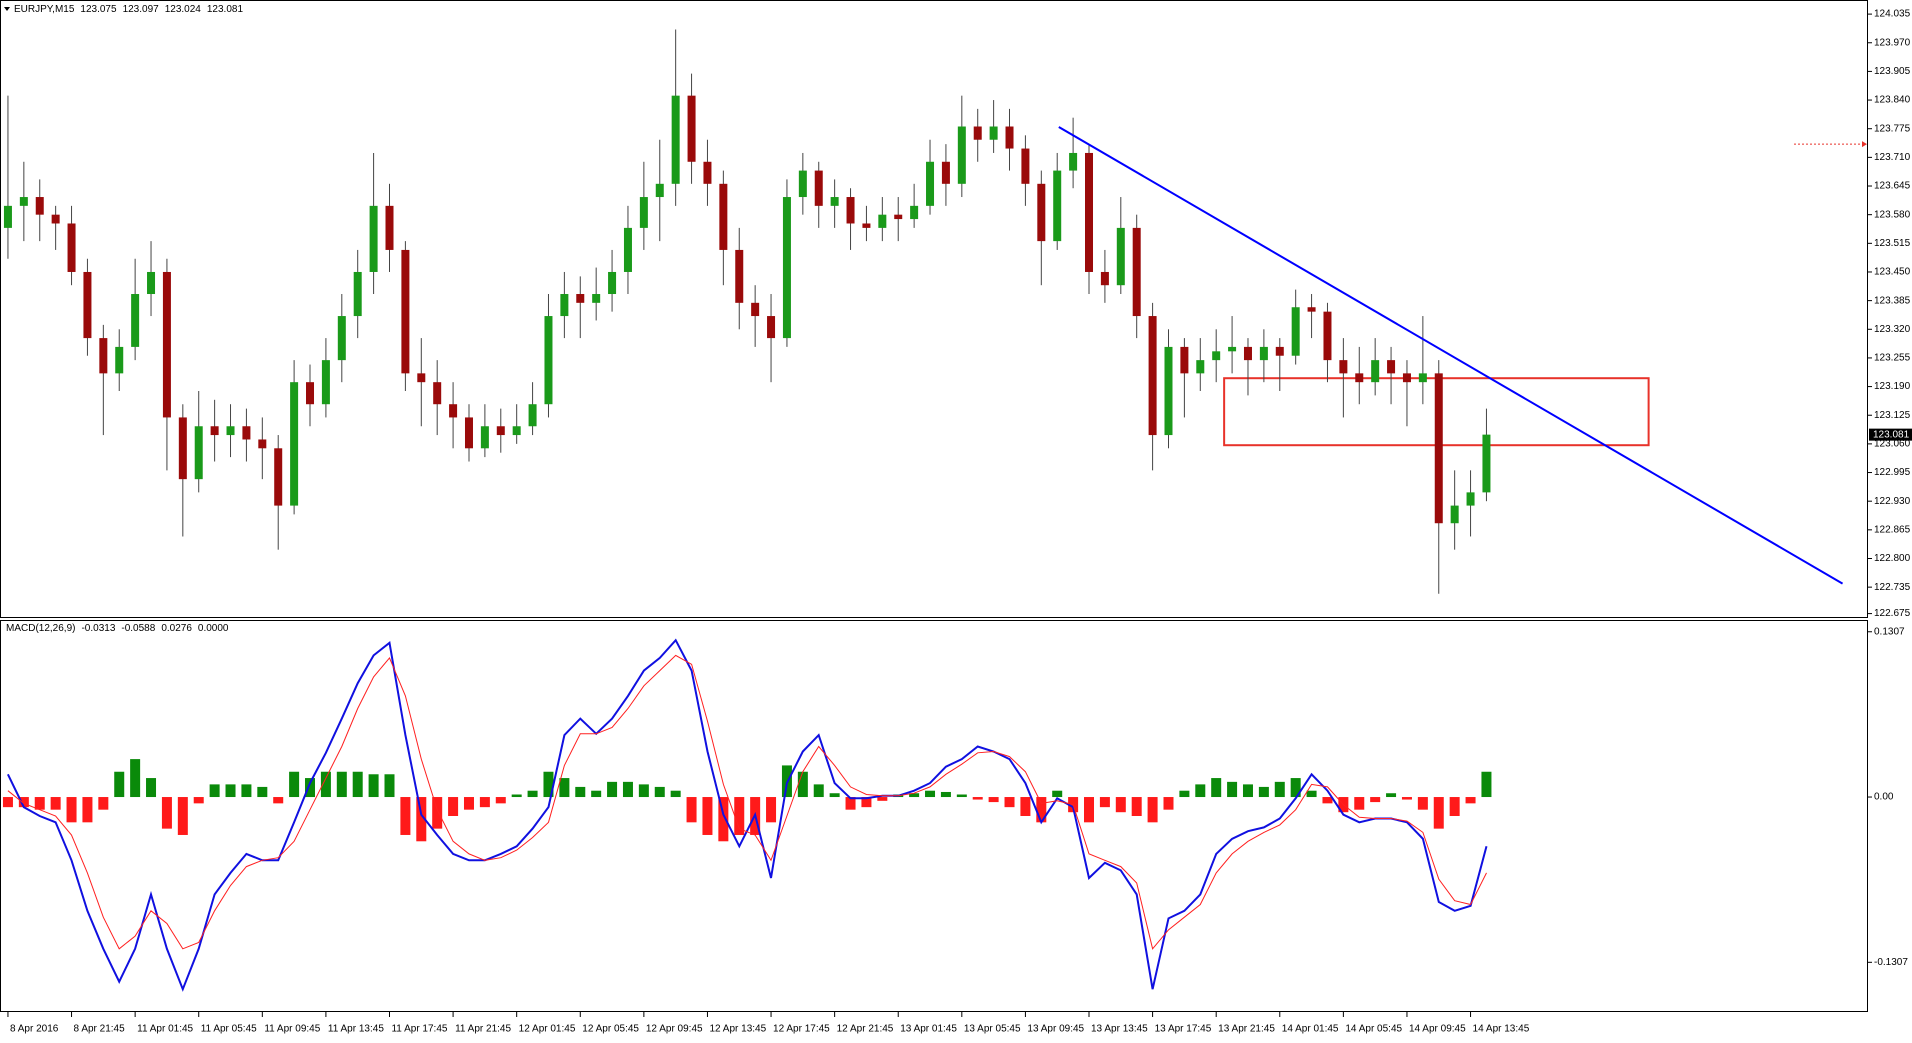 The image size is (1912, 1043). Describe the element at coordinates (737, 1029) in the screenshot. I see `x-tick-label: 12 Apr 13:45` at that location.